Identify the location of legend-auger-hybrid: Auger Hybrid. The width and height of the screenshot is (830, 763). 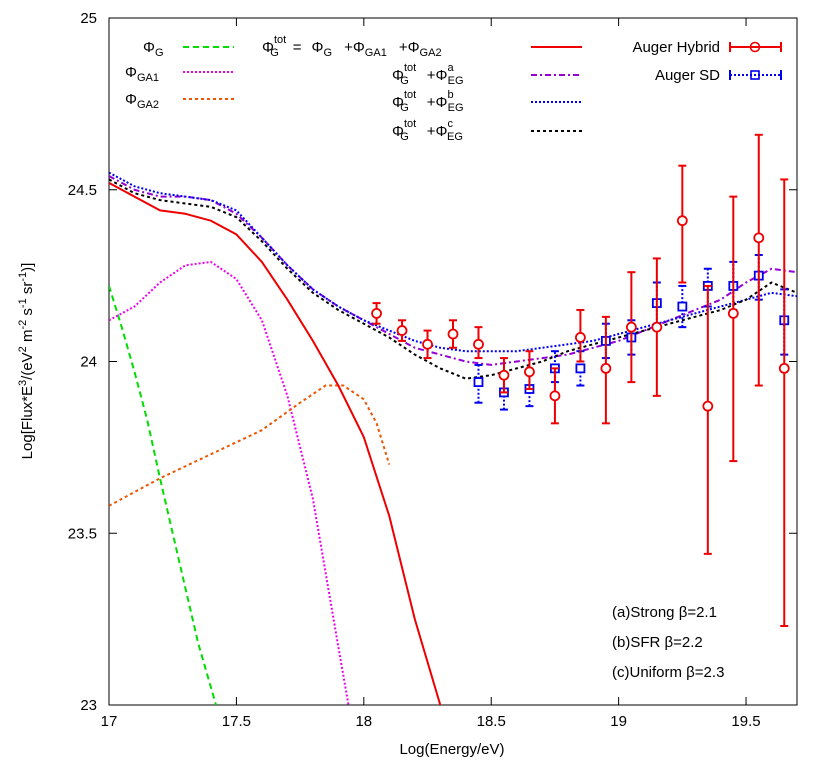
(707, 47).